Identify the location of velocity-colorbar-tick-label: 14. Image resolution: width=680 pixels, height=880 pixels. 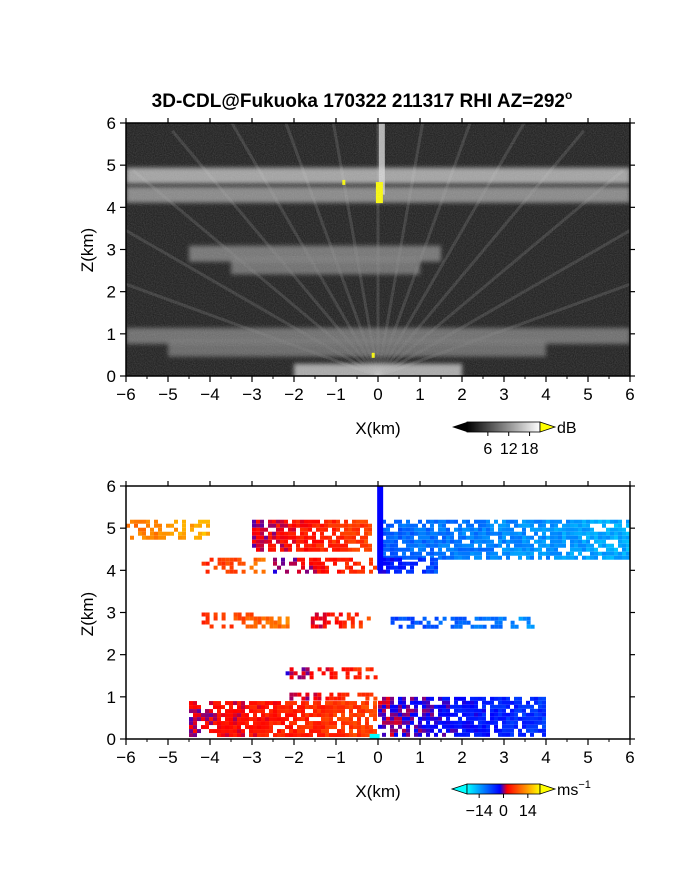
(528, 811).